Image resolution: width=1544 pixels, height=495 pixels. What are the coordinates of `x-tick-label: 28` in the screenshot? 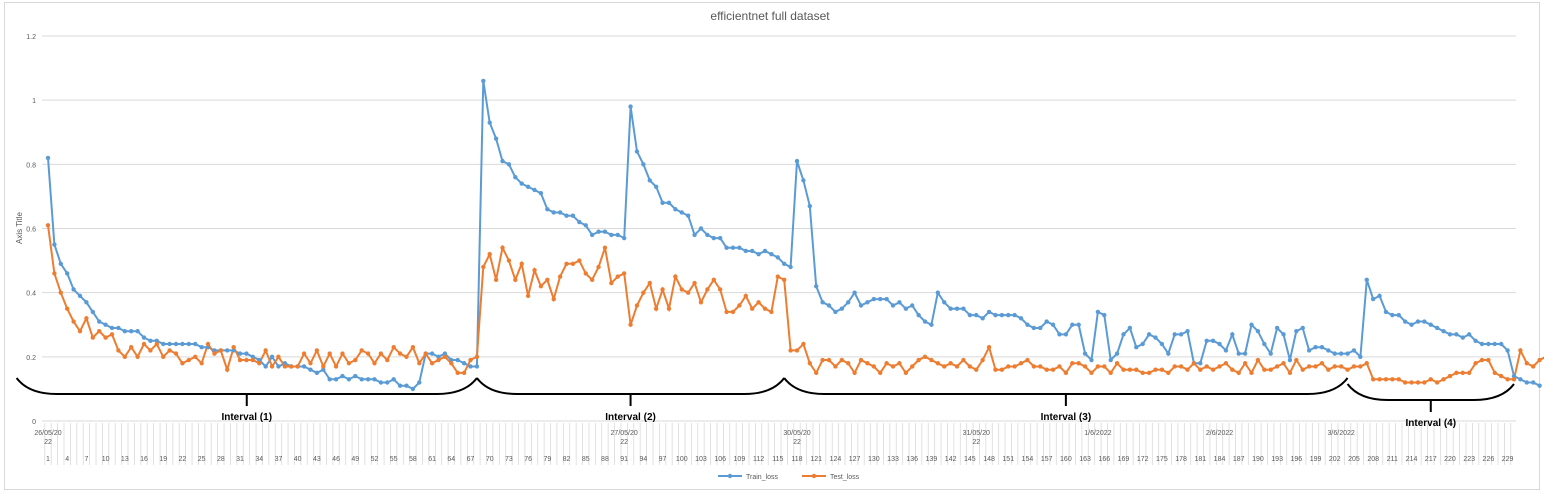 It's located at (221, 459).